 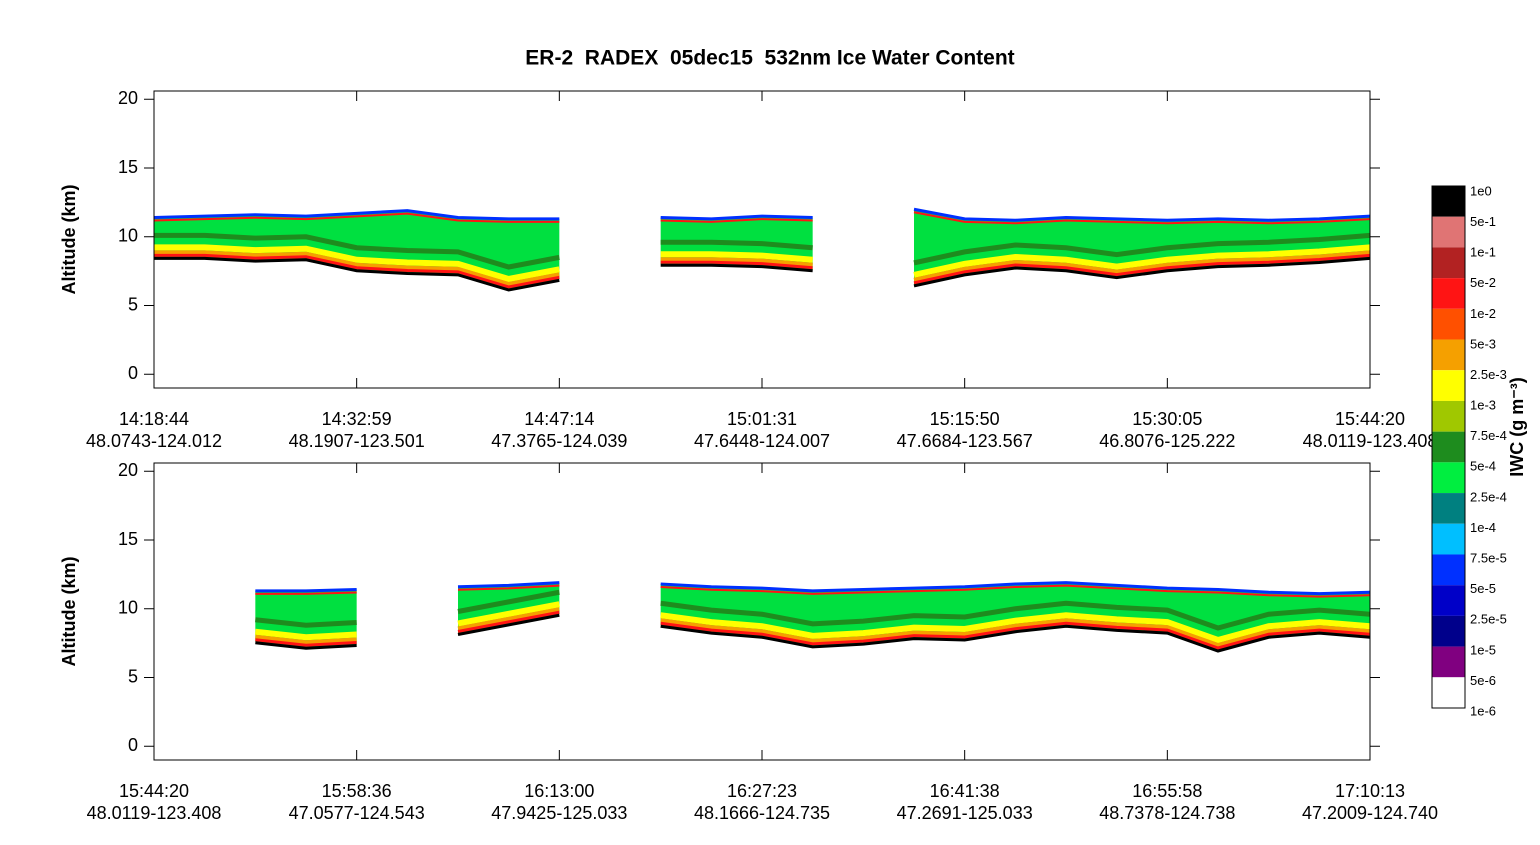 What do you see at coordinates (965, 791) in the screenshot?
I see `x-tick-label: 16:41:38` at bounding box center [965, 791].